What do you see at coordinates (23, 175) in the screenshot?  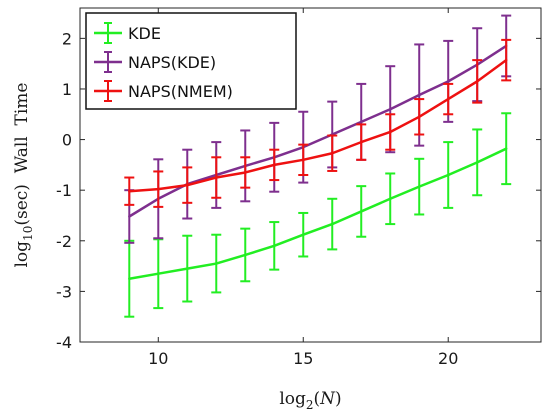 I see `y-axis-label: log10(sec) Wall Time` at bounding box center [23, 175].